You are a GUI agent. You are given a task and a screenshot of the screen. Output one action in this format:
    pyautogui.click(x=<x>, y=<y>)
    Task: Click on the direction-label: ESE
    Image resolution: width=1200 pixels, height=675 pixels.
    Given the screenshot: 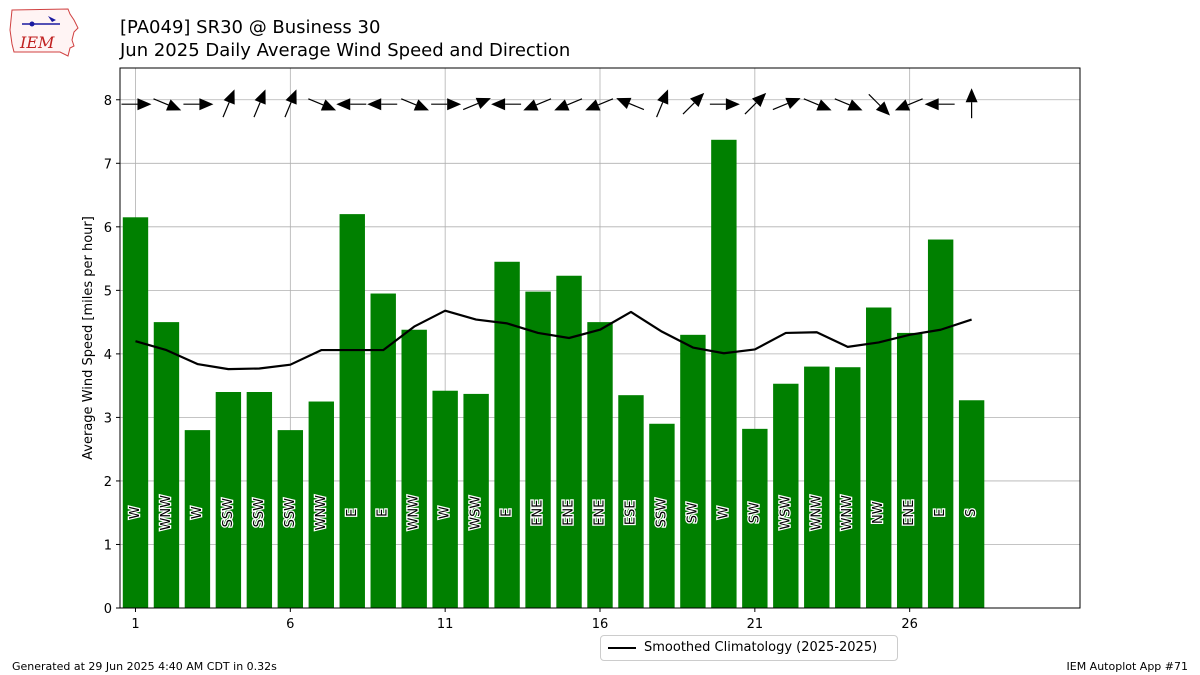 What is the action you would take?
    pyautogui.click(x=630, y=512)
    